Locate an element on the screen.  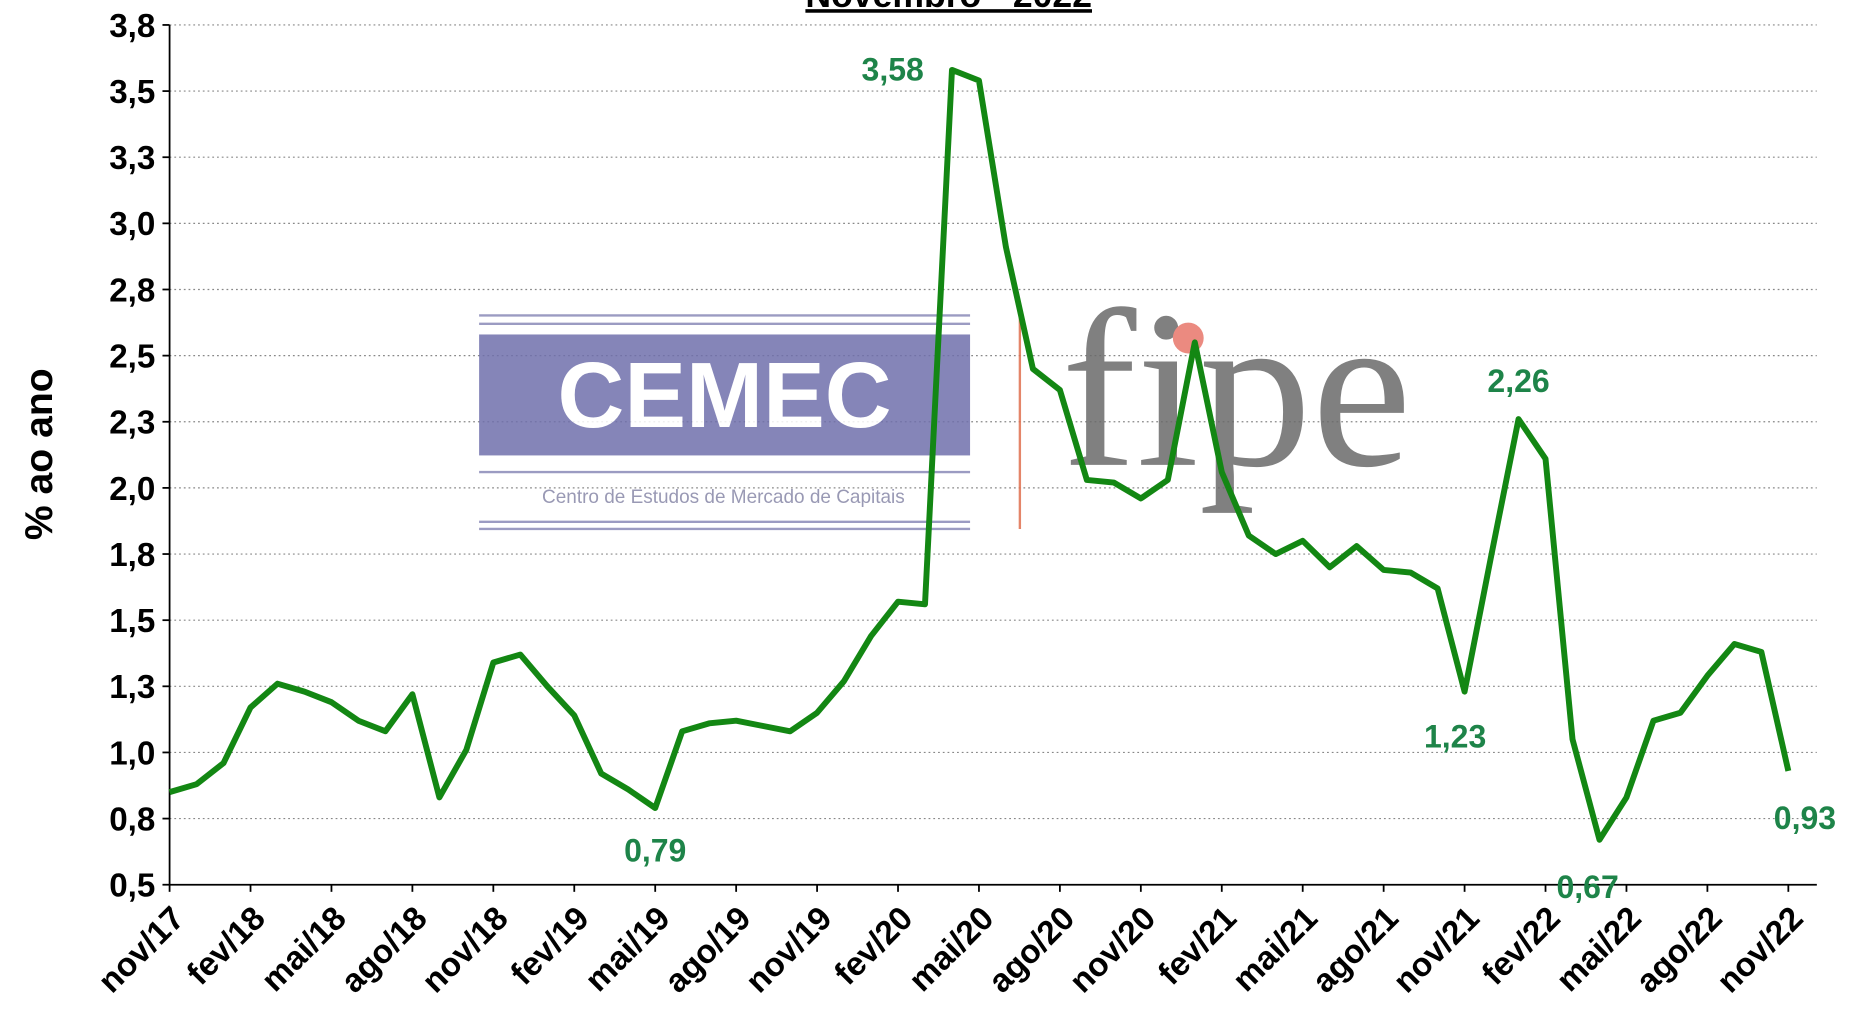
data-label: 3,58 is located at coordinates (893, 70).